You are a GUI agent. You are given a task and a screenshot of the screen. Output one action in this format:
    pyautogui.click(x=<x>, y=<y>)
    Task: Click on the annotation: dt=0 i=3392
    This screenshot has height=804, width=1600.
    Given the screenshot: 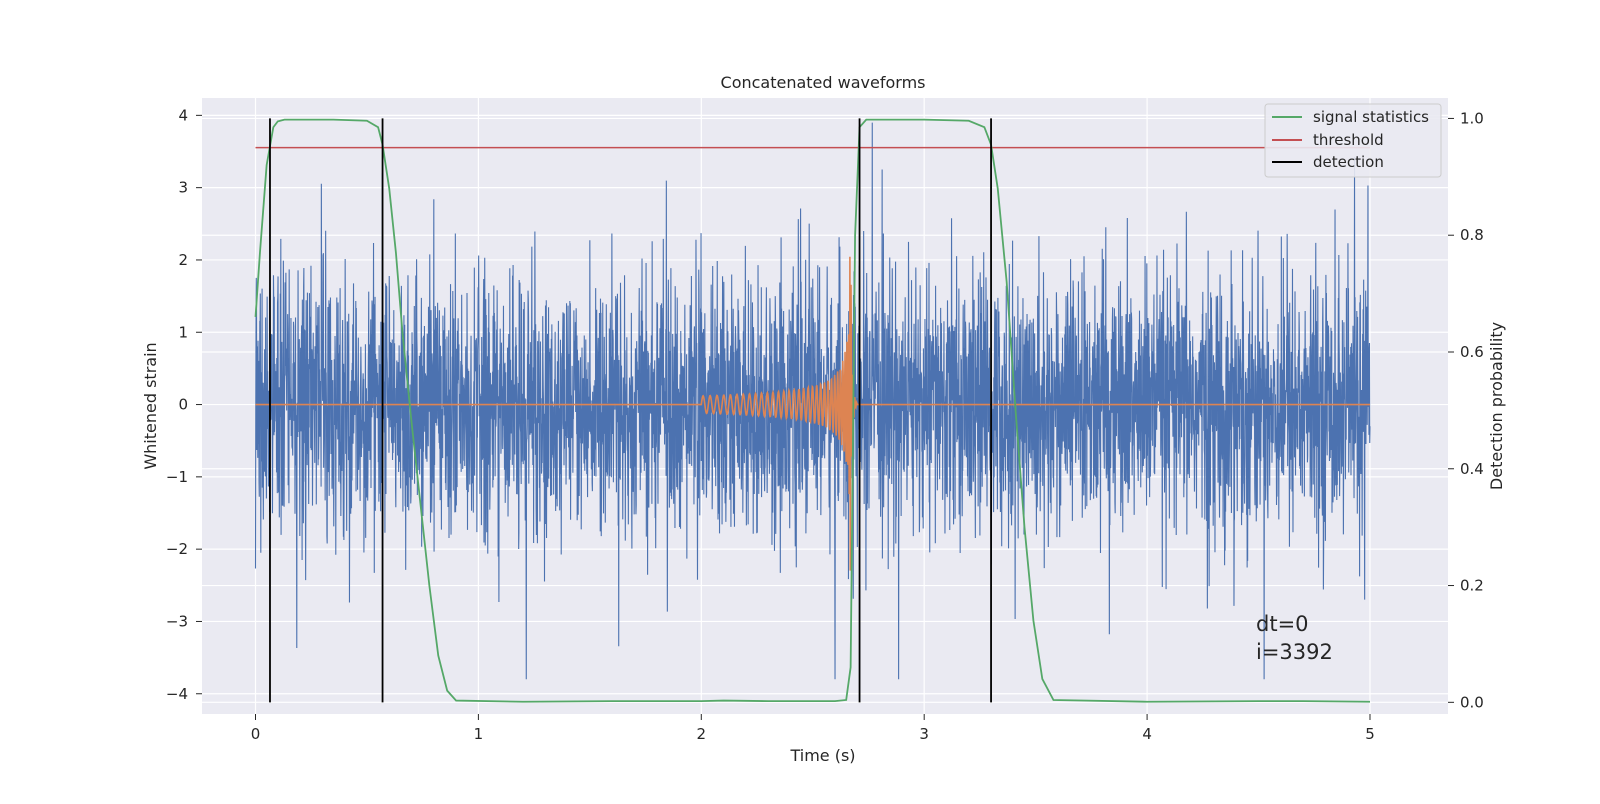 What is the action you would take?
    pyautogui.click(x=1294, y=638)
    